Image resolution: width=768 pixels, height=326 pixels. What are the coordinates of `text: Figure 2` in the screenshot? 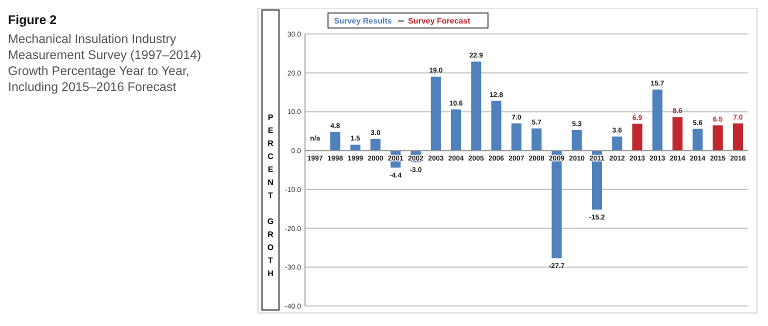 It's located at (32, 20).